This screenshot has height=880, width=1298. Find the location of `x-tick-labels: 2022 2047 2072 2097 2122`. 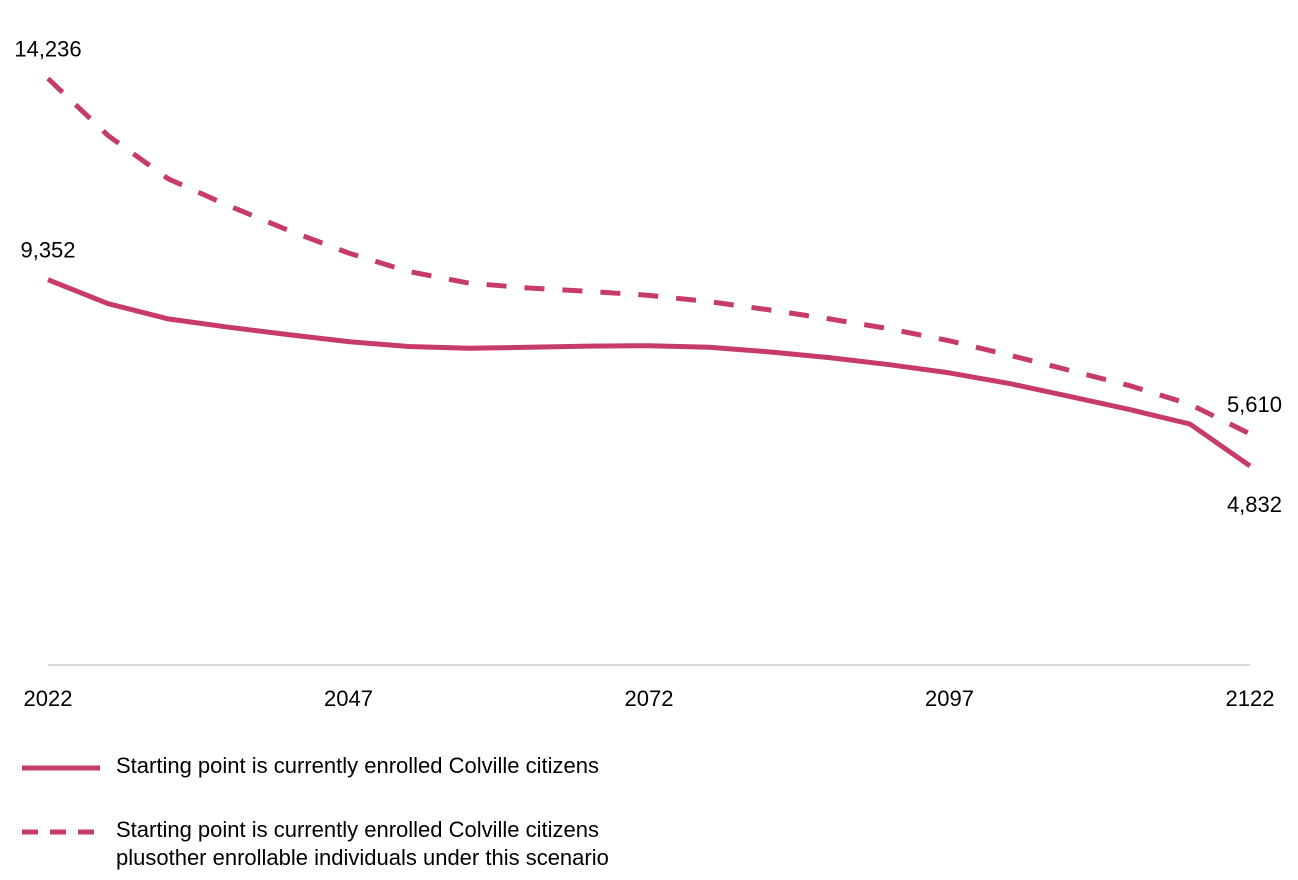

x-tick-labels: 2022 2047 2072 2097 2122 is located at coordinates (649, 698).